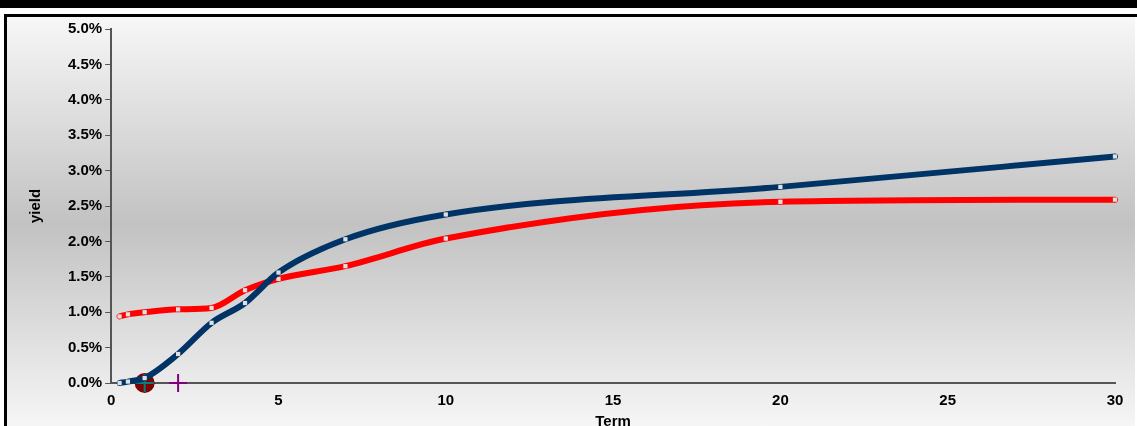 Image resolution: width=1137 pixels, height=426 pixels. What do you see at coordinates (613, 400) in the screenshot?
I see `x-tick-label: 15` at bounding box center [613, 400].